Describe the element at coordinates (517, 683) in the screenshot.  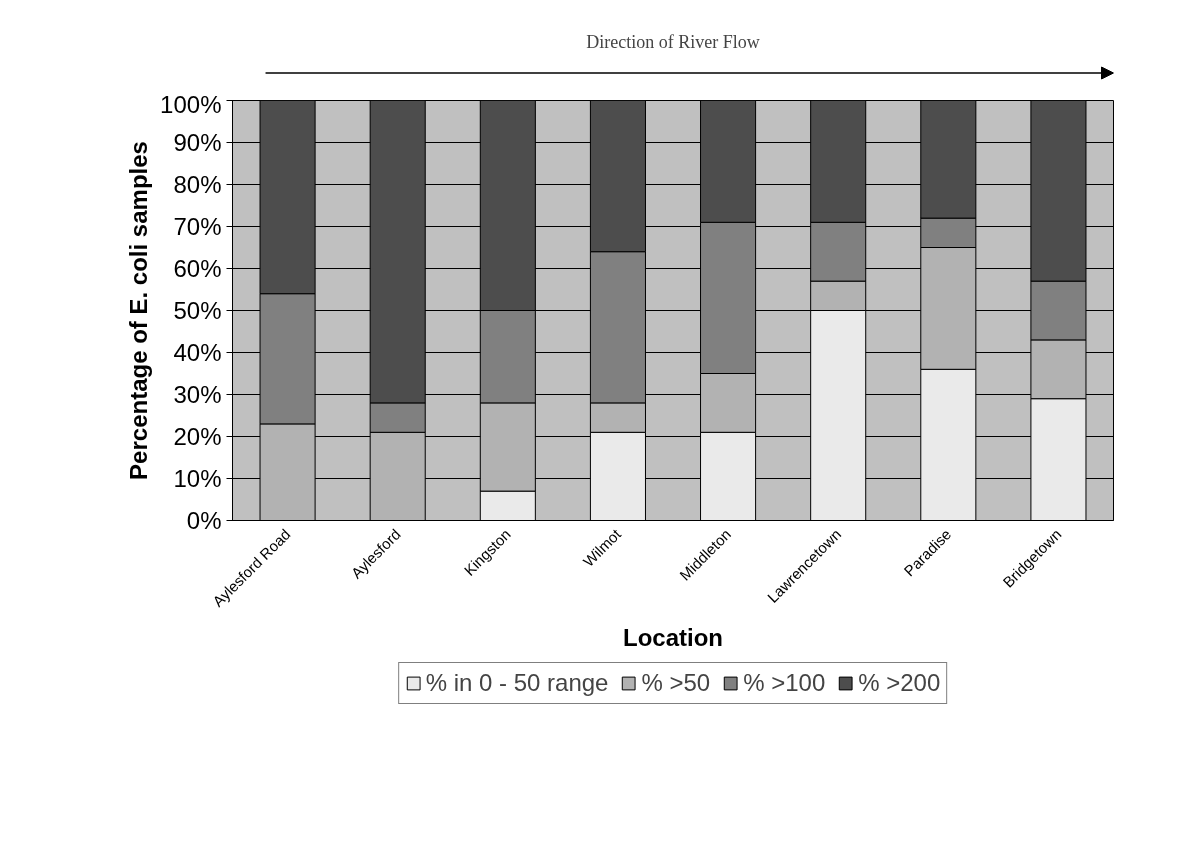
I see `legend-label: % in 0 - 50 range` at that location.